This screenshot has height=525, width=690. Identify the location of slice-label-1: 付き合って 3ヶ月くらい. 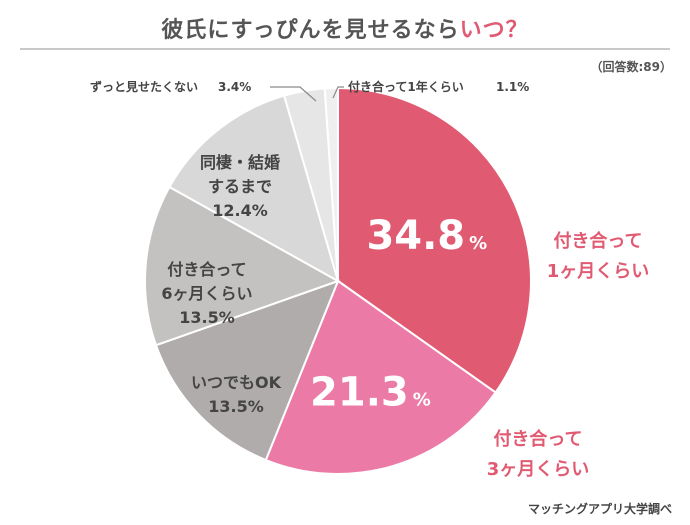
(538, 454).